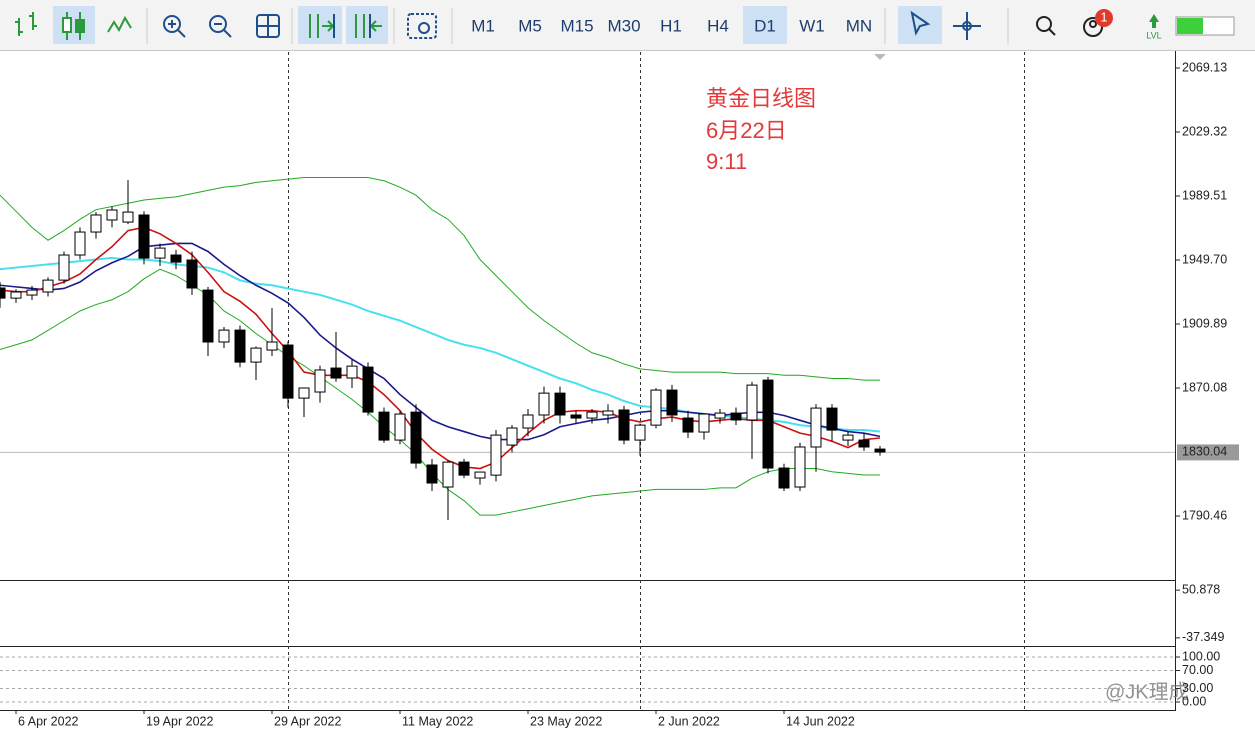 Image resolution: width=1255 pixels, height=738 pixels. What do you see at coordinates (26, 24) in the screenshot?
I see `bar-chart-icon` at bounding box center [26, 24].